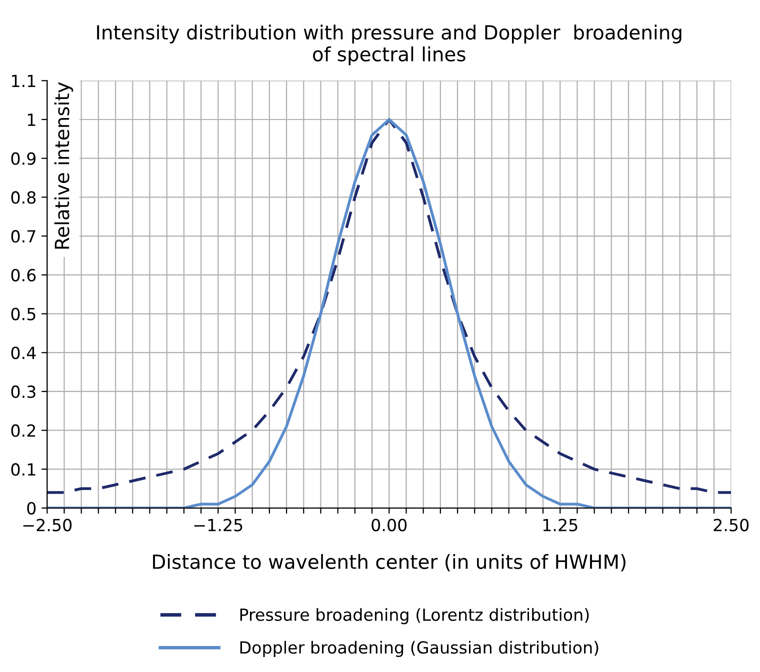 Image resolution: width=760 pixels, height=672 pixels. What do you see at coordinates (389, 525) in the screenshot?
I see `x-tick-label: 0.00` at bounding box center [389, 525].